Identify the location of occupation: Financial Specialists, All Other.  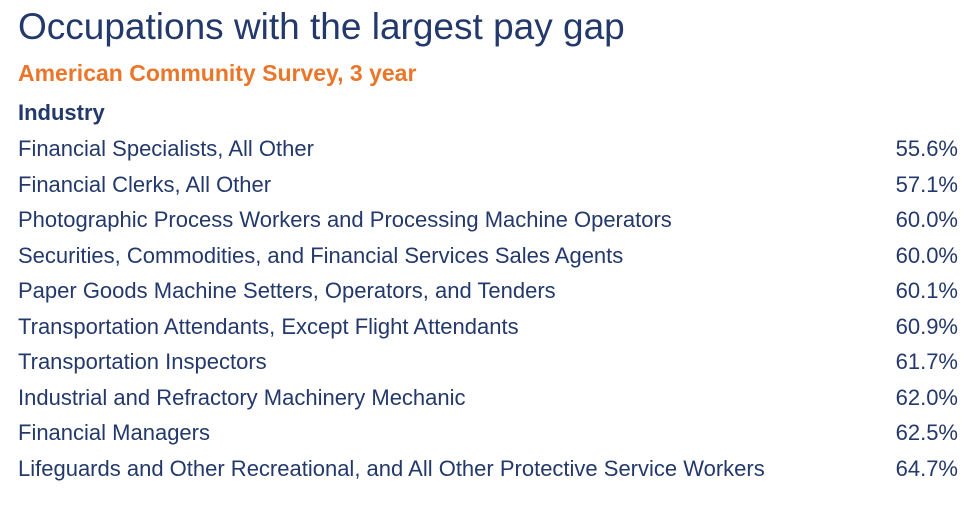
(166, 148).